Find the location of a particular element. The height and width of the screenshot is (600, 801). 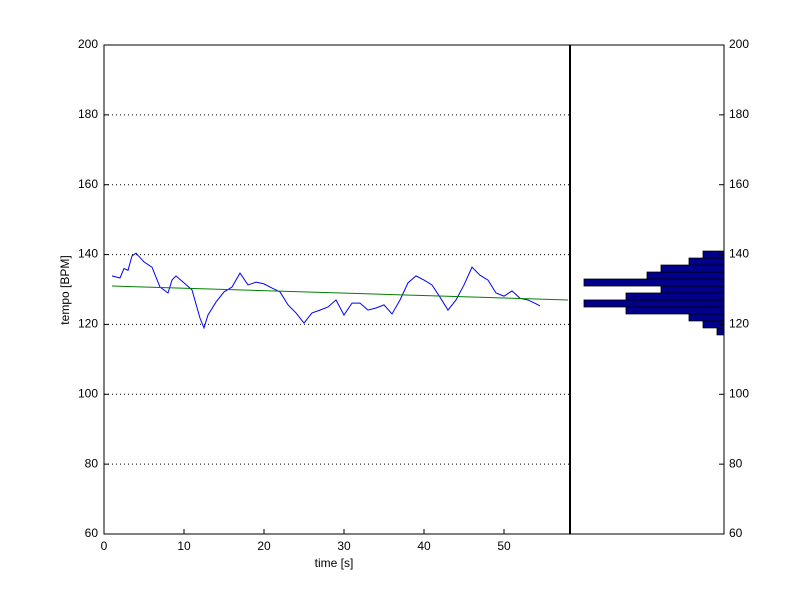

x-tick-label: 40 is located at coordinates (424, 546).